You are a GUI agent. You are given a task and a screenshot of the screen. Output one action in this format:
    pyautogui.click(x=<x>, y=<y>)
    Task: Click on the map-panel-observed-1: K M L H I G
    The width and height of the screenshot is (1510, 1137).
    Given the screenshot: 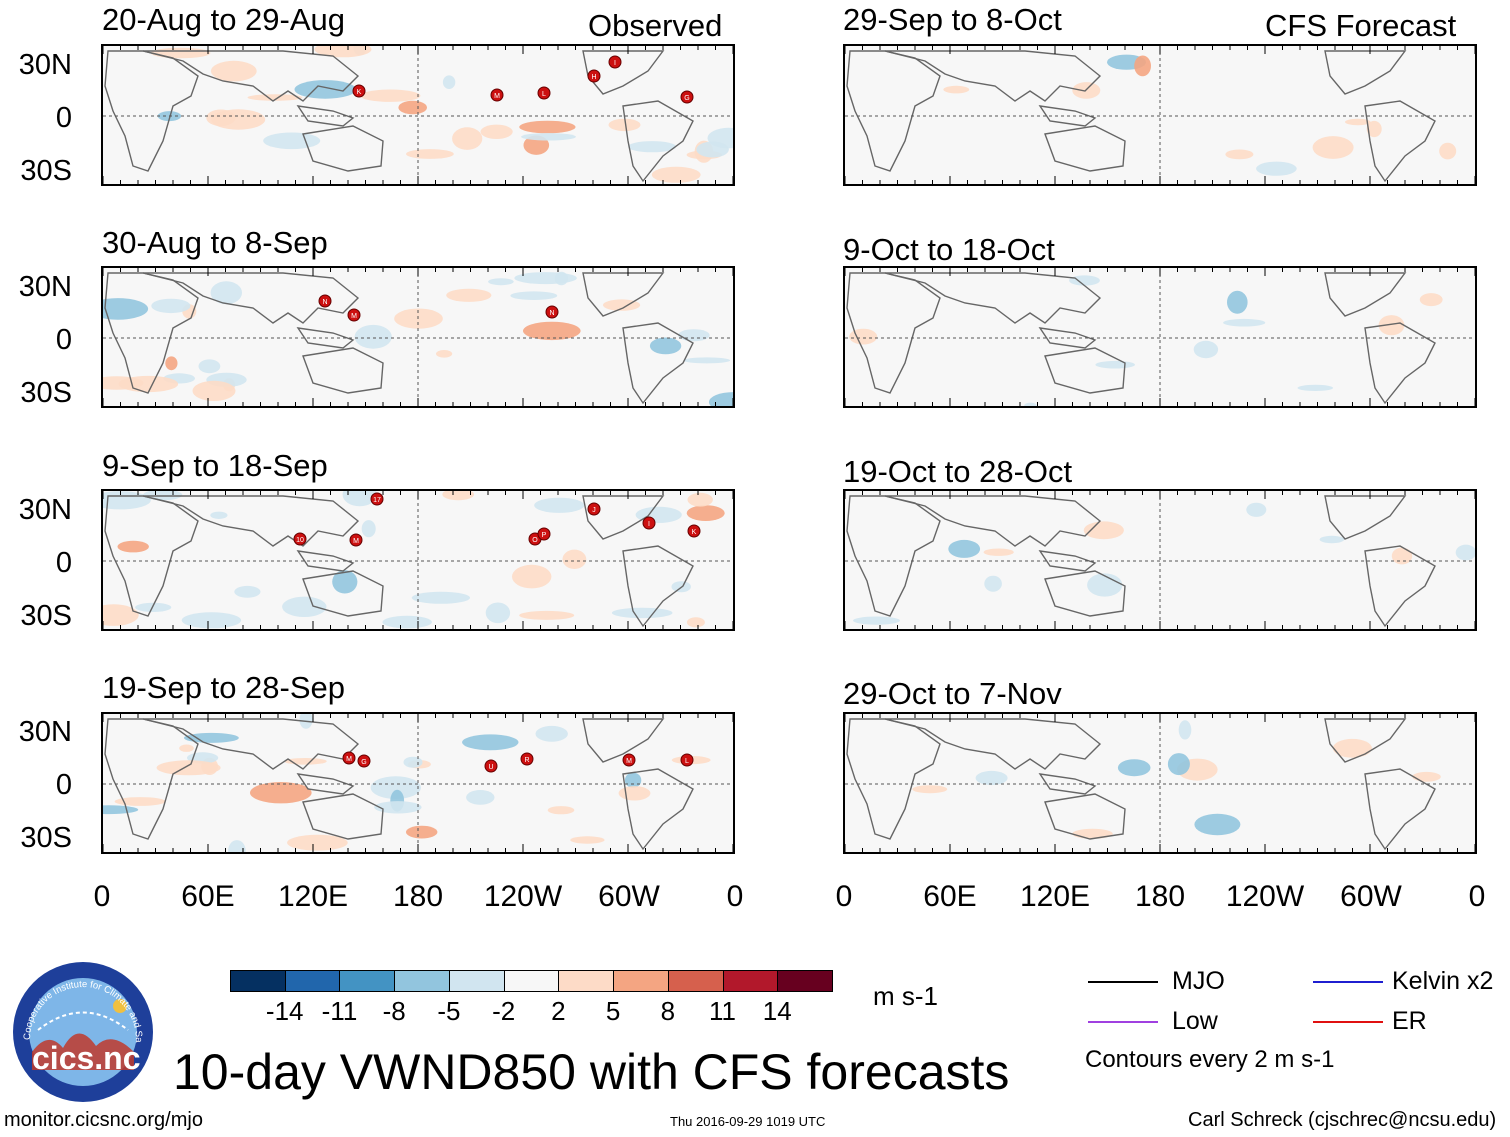 What is the action you would take?
    pyautogui.click(x=418, y=115)
    